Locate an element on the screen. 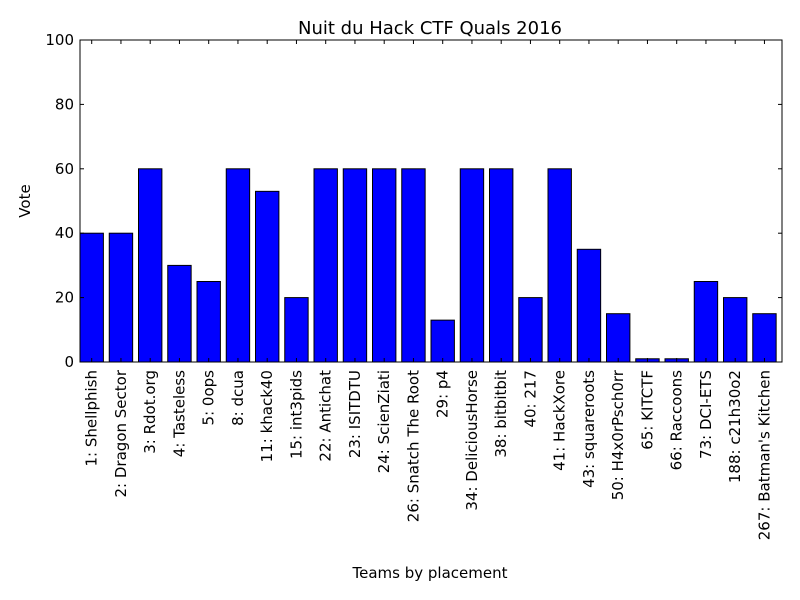 This screenshot has width=800, height=600. x-tick-label: 38: bitbitbit is located at coordinates (501, 414).